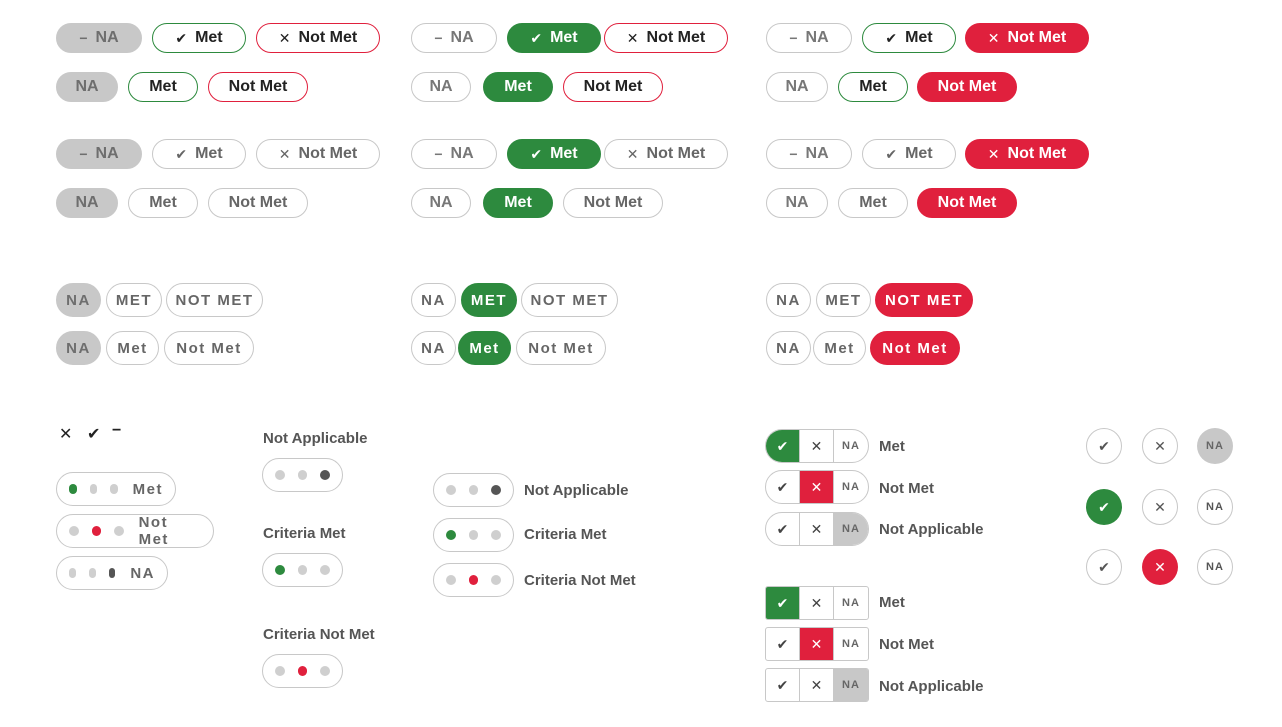 The width and height of the screenshot is (1282, 727). I want to click on met-dot-selector: Met, so click(116, 489).